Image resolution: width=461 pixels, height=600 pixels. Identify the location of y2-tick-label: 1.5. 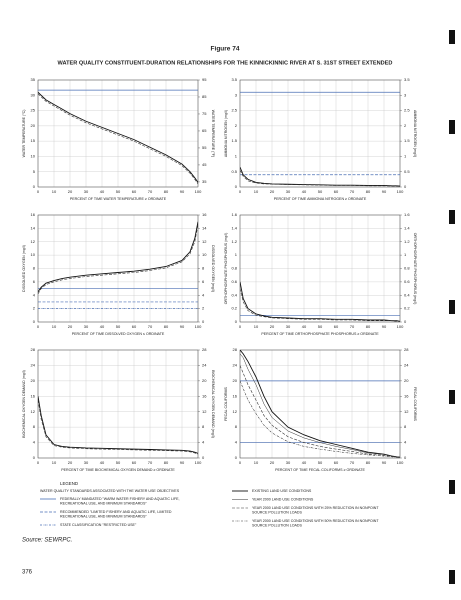
(407, 140).